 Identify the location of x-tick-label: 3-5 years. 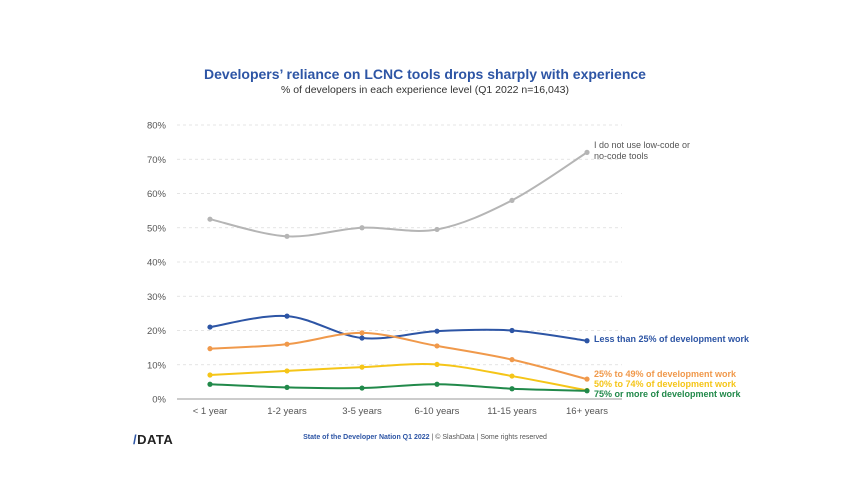
(362, 411).